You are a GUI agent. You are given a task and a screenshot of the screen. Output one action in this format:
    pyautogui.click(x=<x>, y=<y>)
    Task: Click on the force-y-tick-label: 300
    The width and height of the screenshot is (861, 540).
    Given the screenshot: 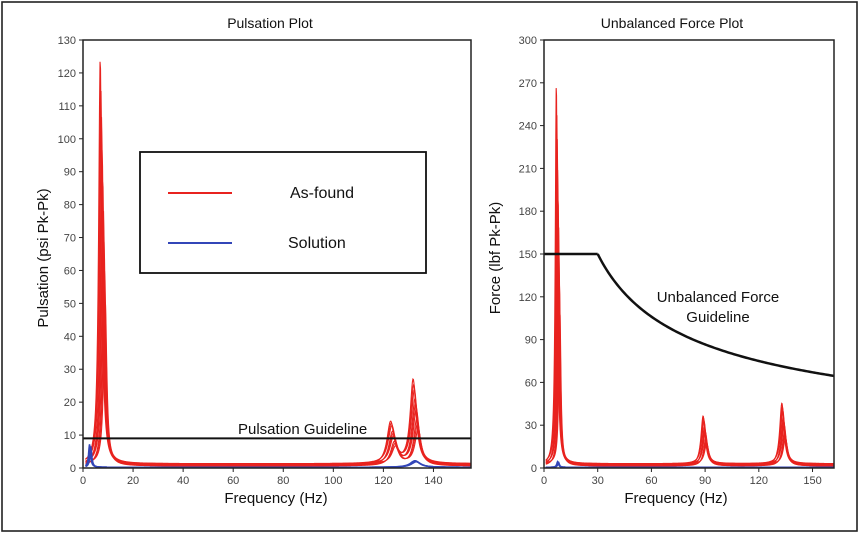 What is the action you would take?
    pyautogui.click(x=528, y=41)
    